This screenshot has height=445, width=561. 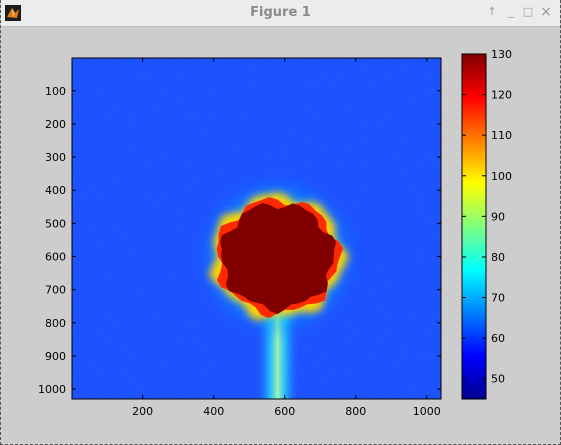 What do you see at coordinates (498, 298) in the screenshot?
I see `colorbar-tick-label: 70` at bounding box center [498, 298].